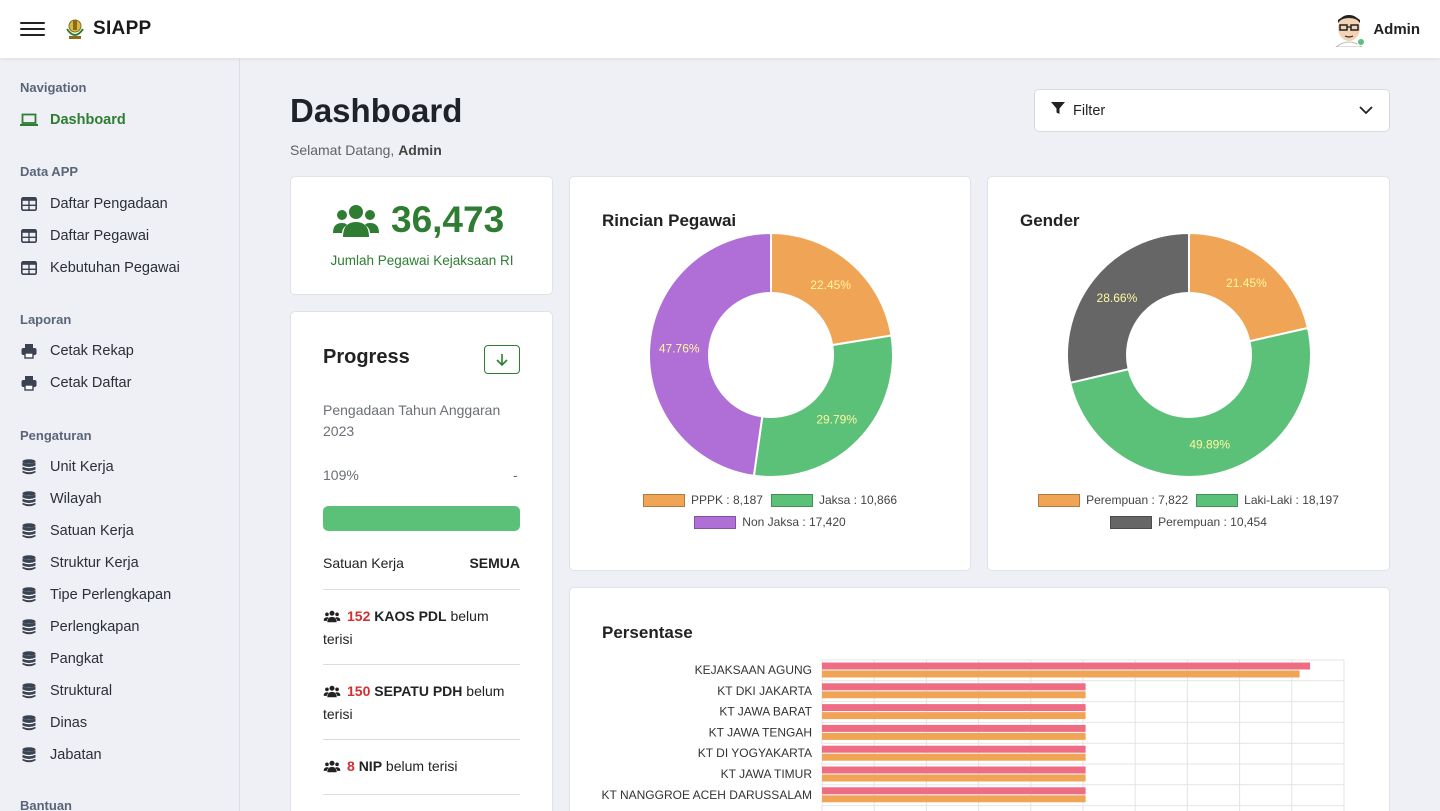  I want to click on sidebar-item-label: Dashboard, so click(88, 120).